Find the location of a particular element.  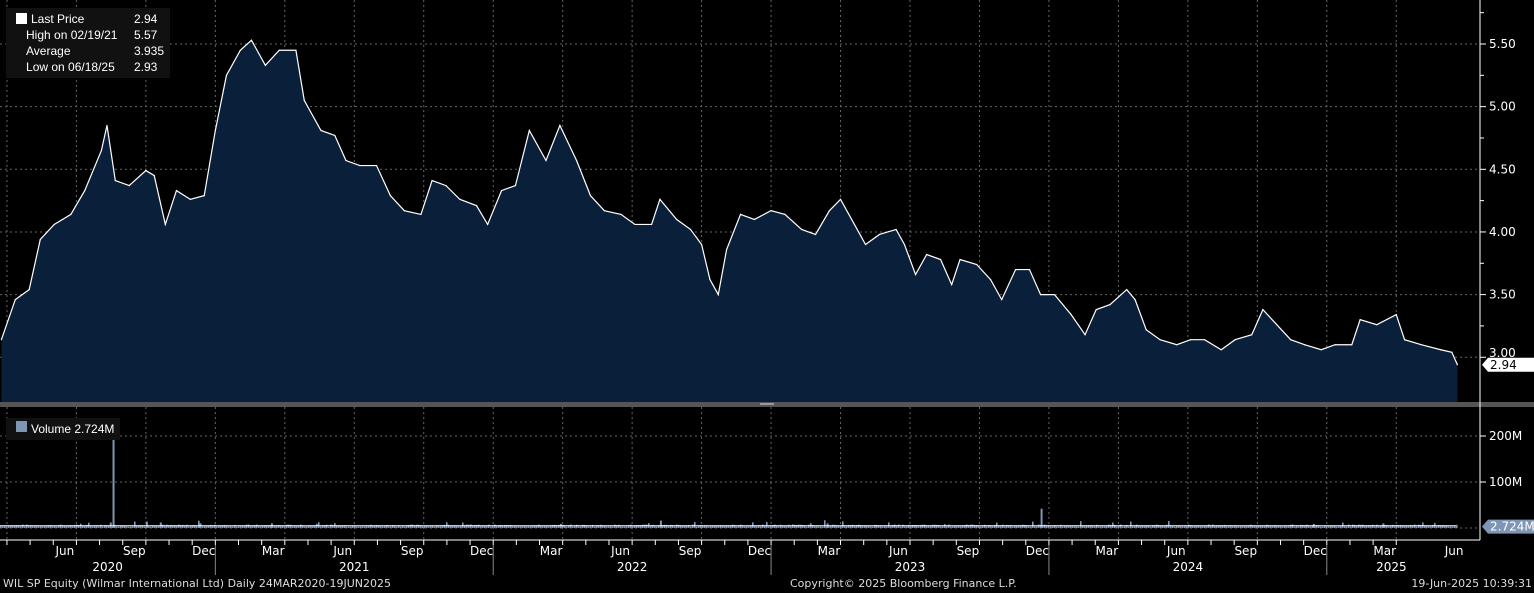

price-tick-label: 3.00 is located at coordinates (1502, 353).